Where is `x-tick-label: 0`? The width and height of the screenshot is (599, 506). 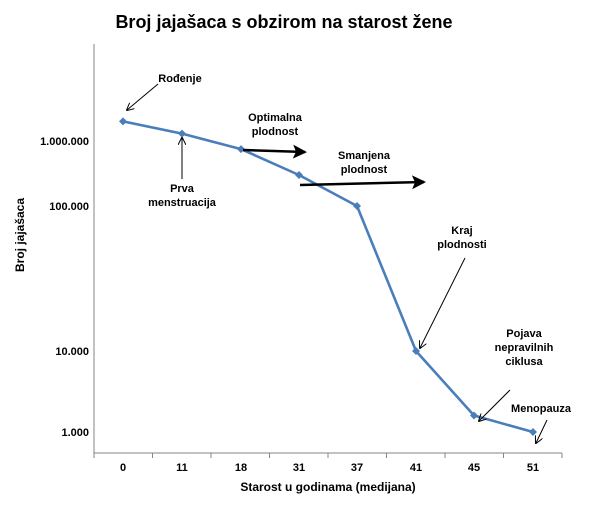
x-tick-label: 0 is located at coordinates (123, 468).